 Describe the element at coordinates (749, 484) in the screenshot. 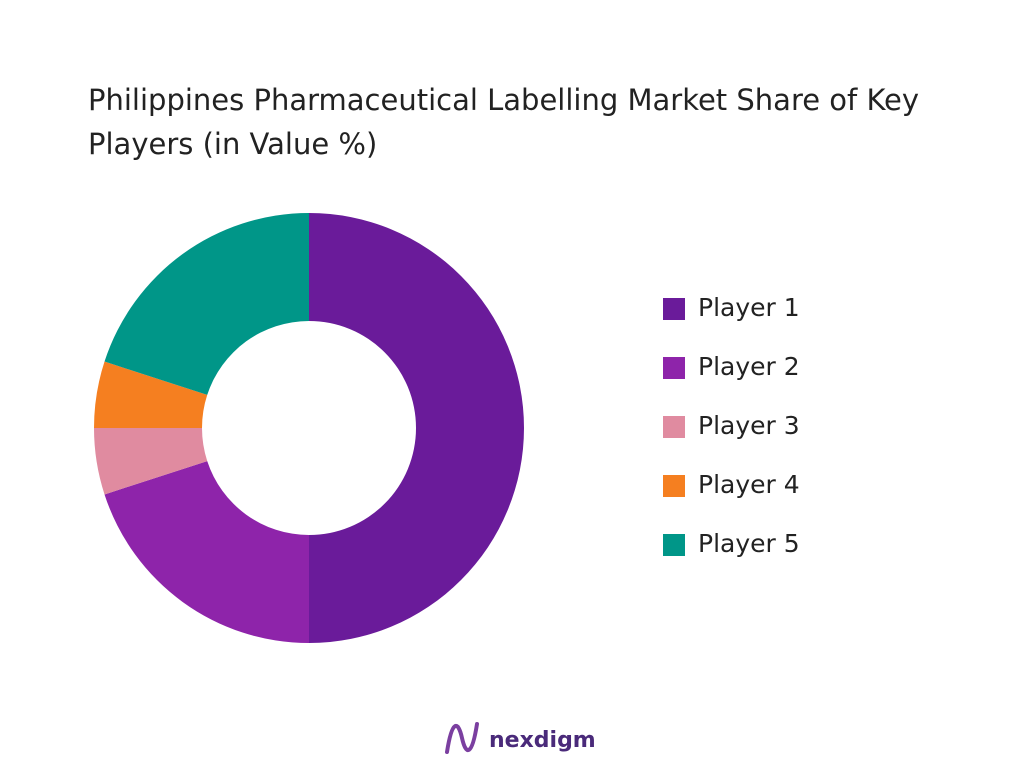

I see `legend-label: Player 4` at that location.